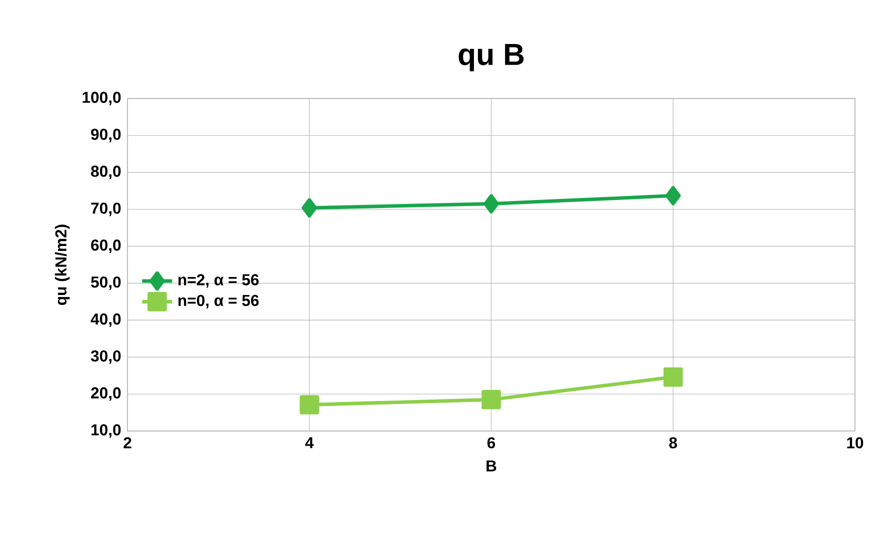 This screenshot has width=877, height=556. I want to click on y-tick-label: 80,0, so click(106, 173).